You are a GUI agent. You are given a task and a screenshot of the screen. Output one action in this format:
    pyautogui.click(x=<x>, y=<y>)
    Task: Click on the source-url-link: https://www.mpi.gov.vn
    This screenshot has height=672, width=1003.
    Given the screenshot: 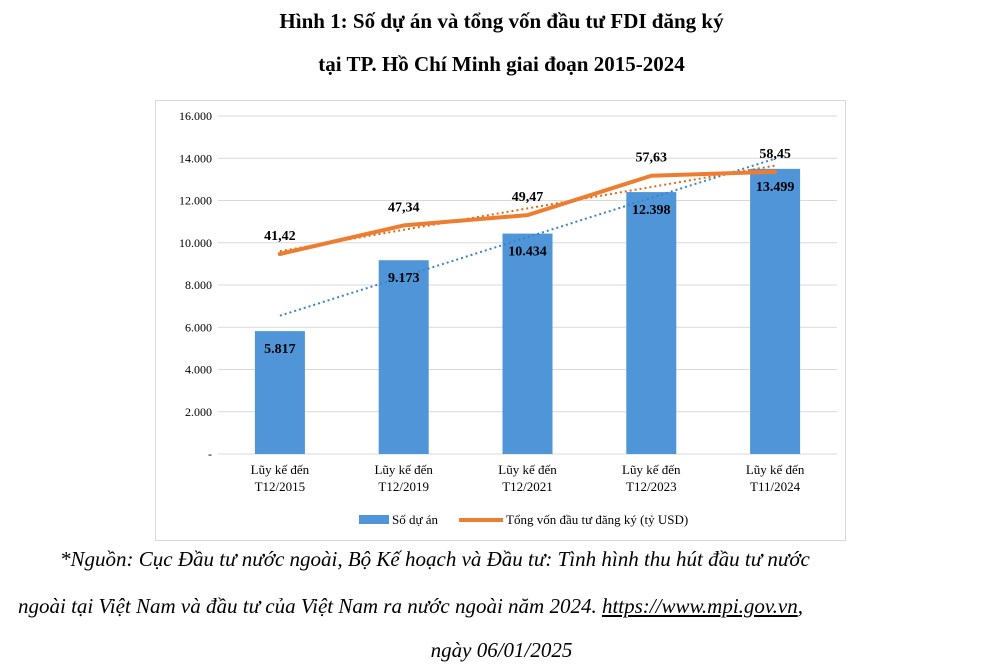 What is the action you would take?
    pyautogui.click(x=699, y=606)
    